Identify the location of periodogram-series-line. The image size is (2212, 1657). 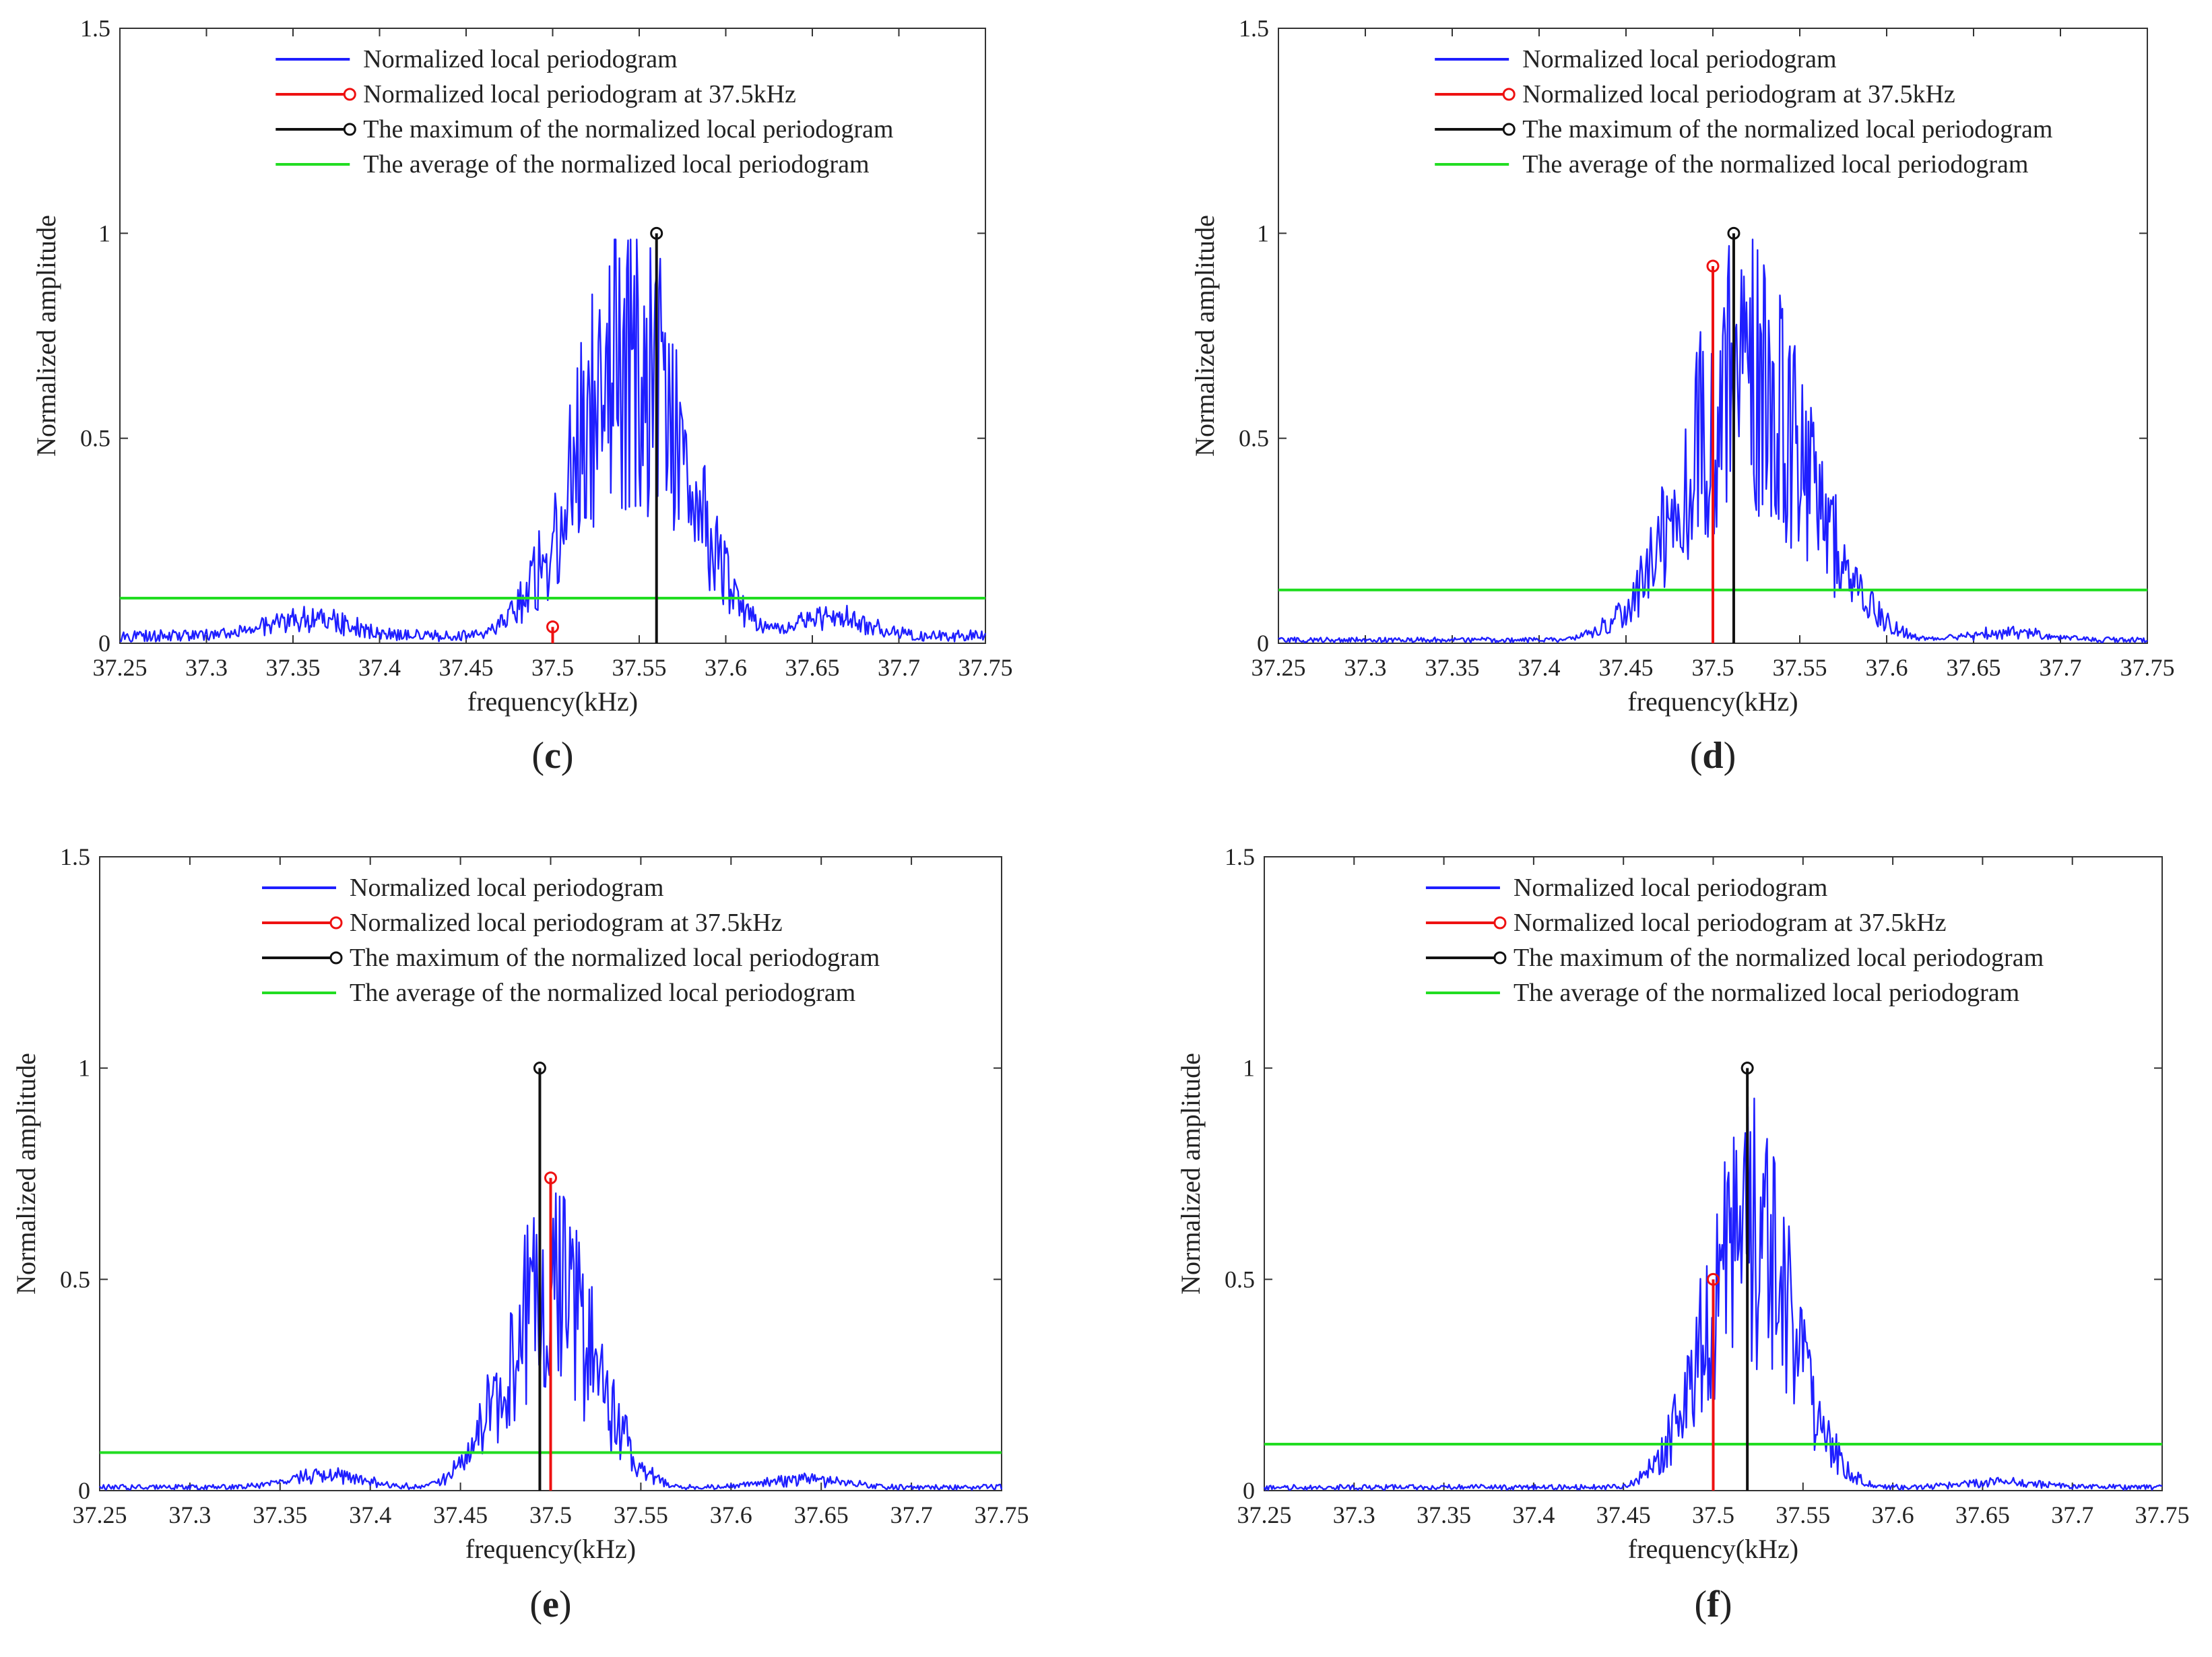
(553, 440).